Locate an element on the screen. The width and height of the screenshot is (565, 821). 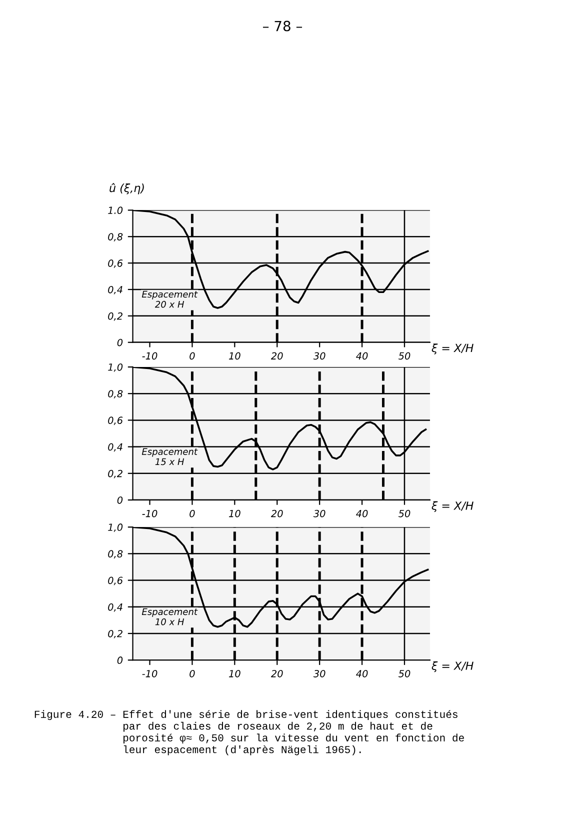
annotation: Espacement 10 x H is located at coordinates (170, 617).